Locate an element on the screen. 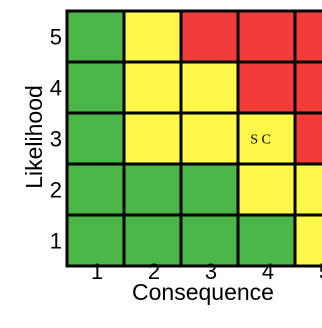  risk-cell-l5-c3 is located at coordinates (209, 36).